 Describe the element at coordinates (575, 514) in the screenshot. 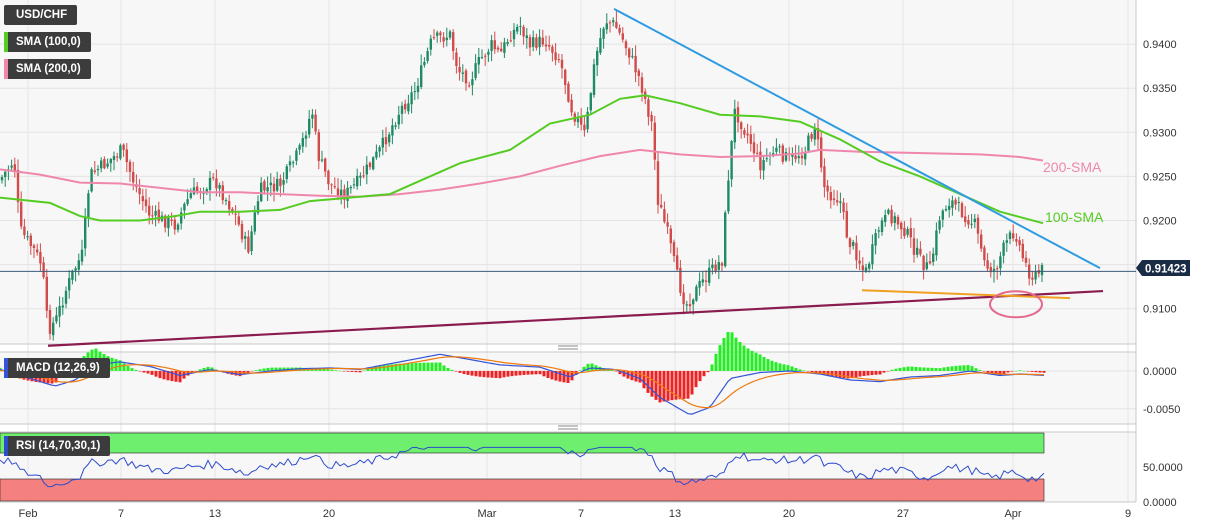

I see `time-axis: Feb 7 13 20 Mar 7 13 20 27 Apr 9` at that location.